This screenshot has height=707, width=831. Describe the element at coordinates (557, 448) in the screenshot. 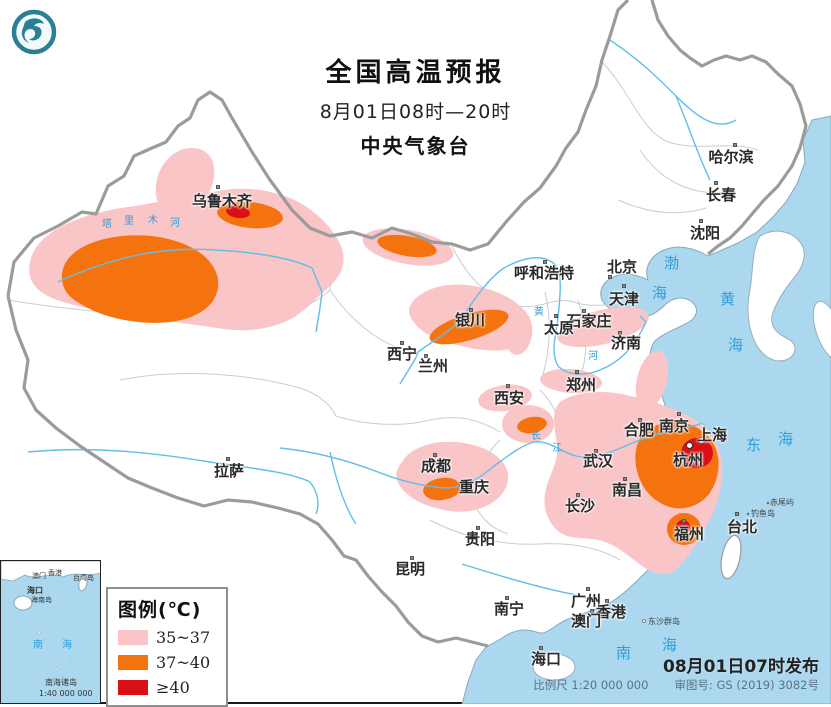

I see `river-name-label: 江` at that location.